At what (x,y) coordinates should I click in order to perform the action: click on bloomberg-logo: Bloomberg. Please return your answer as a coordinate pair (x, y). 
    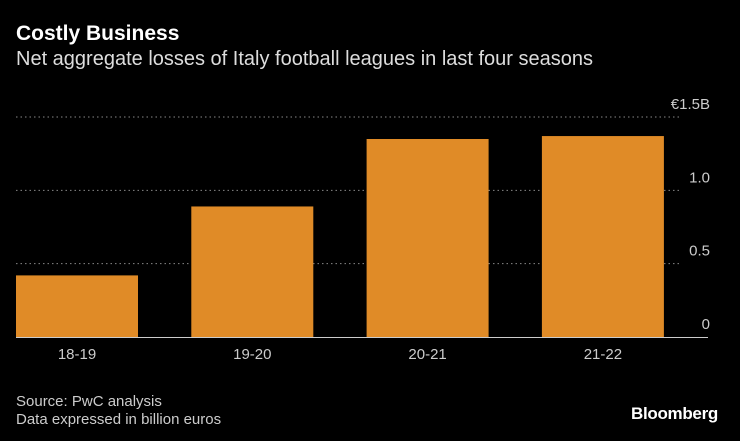
    Looking at the image, I should click on (674, 413).